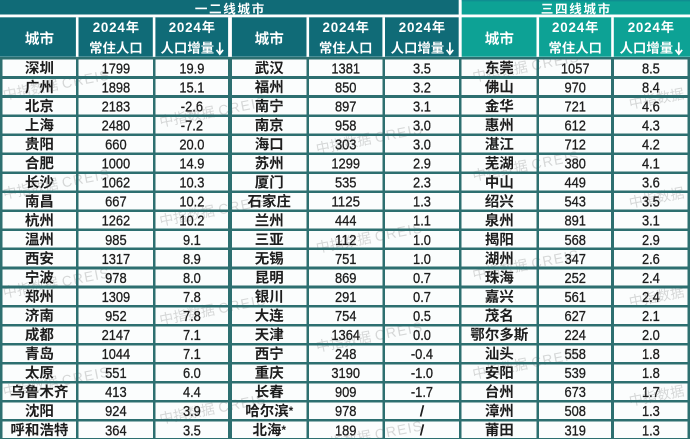  I want to click on svg-text: 1.8, so click(651, 374).